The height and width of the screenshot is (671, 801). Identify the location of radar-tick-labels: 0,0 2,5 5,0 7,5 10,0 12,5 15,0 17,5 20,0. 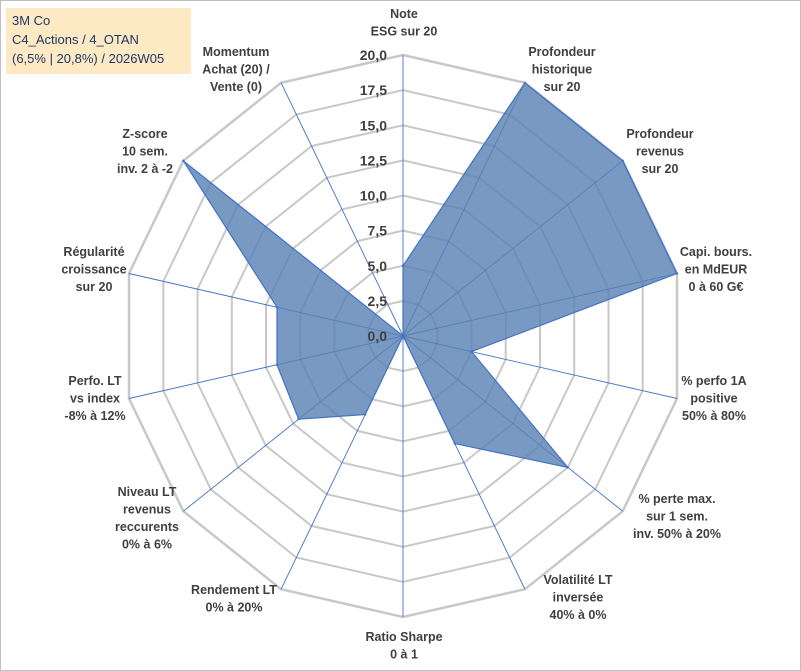
(373, 195).